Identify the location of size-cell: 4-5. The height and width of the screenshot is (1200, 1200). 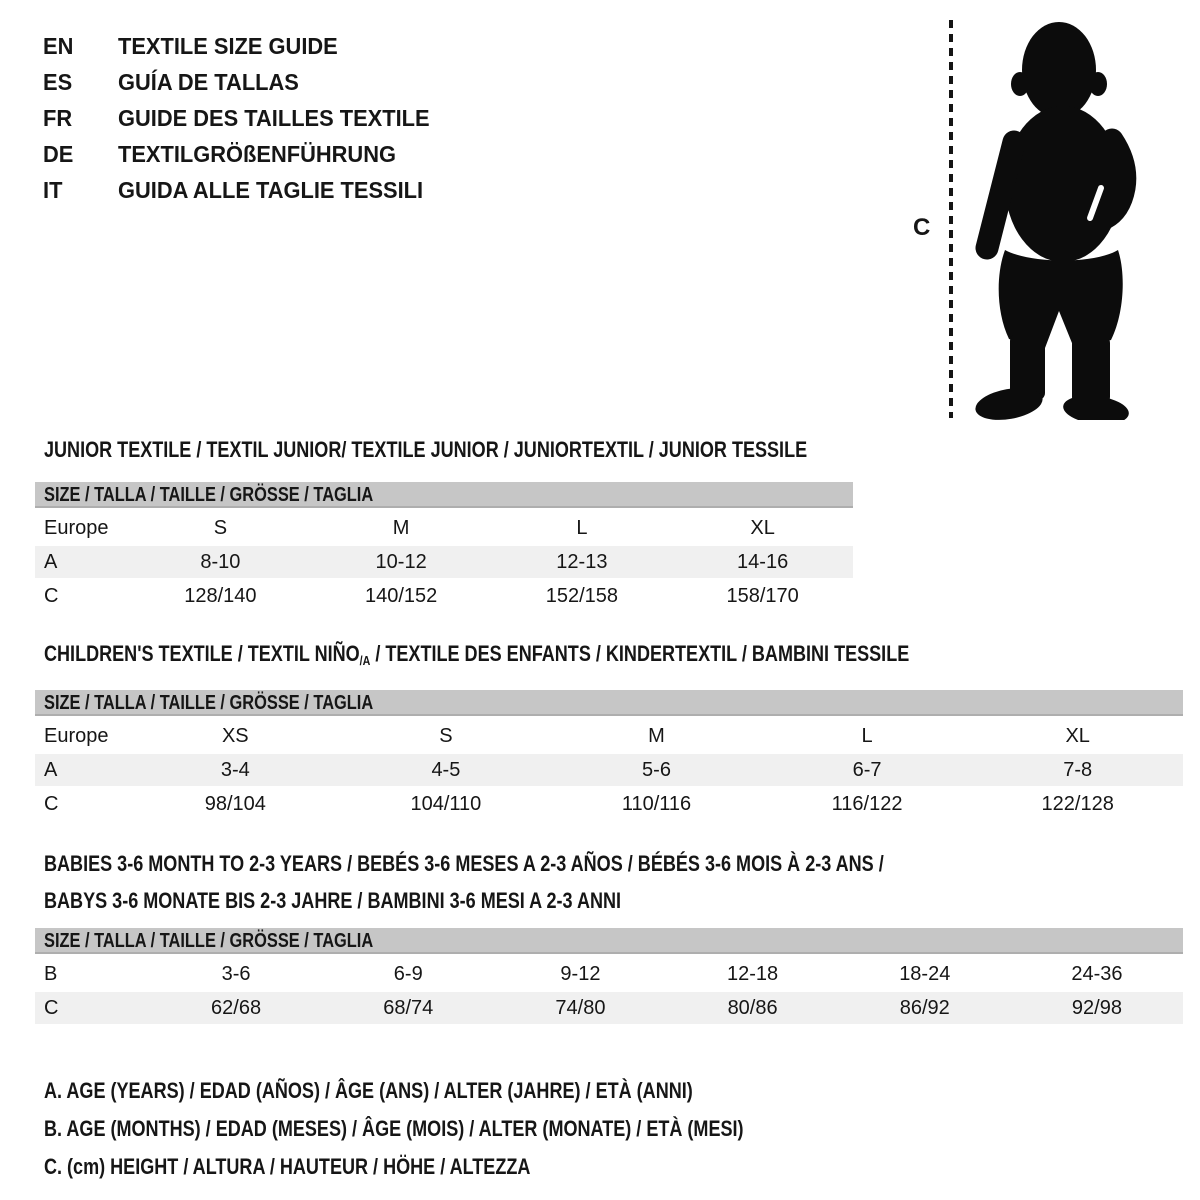
(446, 769).